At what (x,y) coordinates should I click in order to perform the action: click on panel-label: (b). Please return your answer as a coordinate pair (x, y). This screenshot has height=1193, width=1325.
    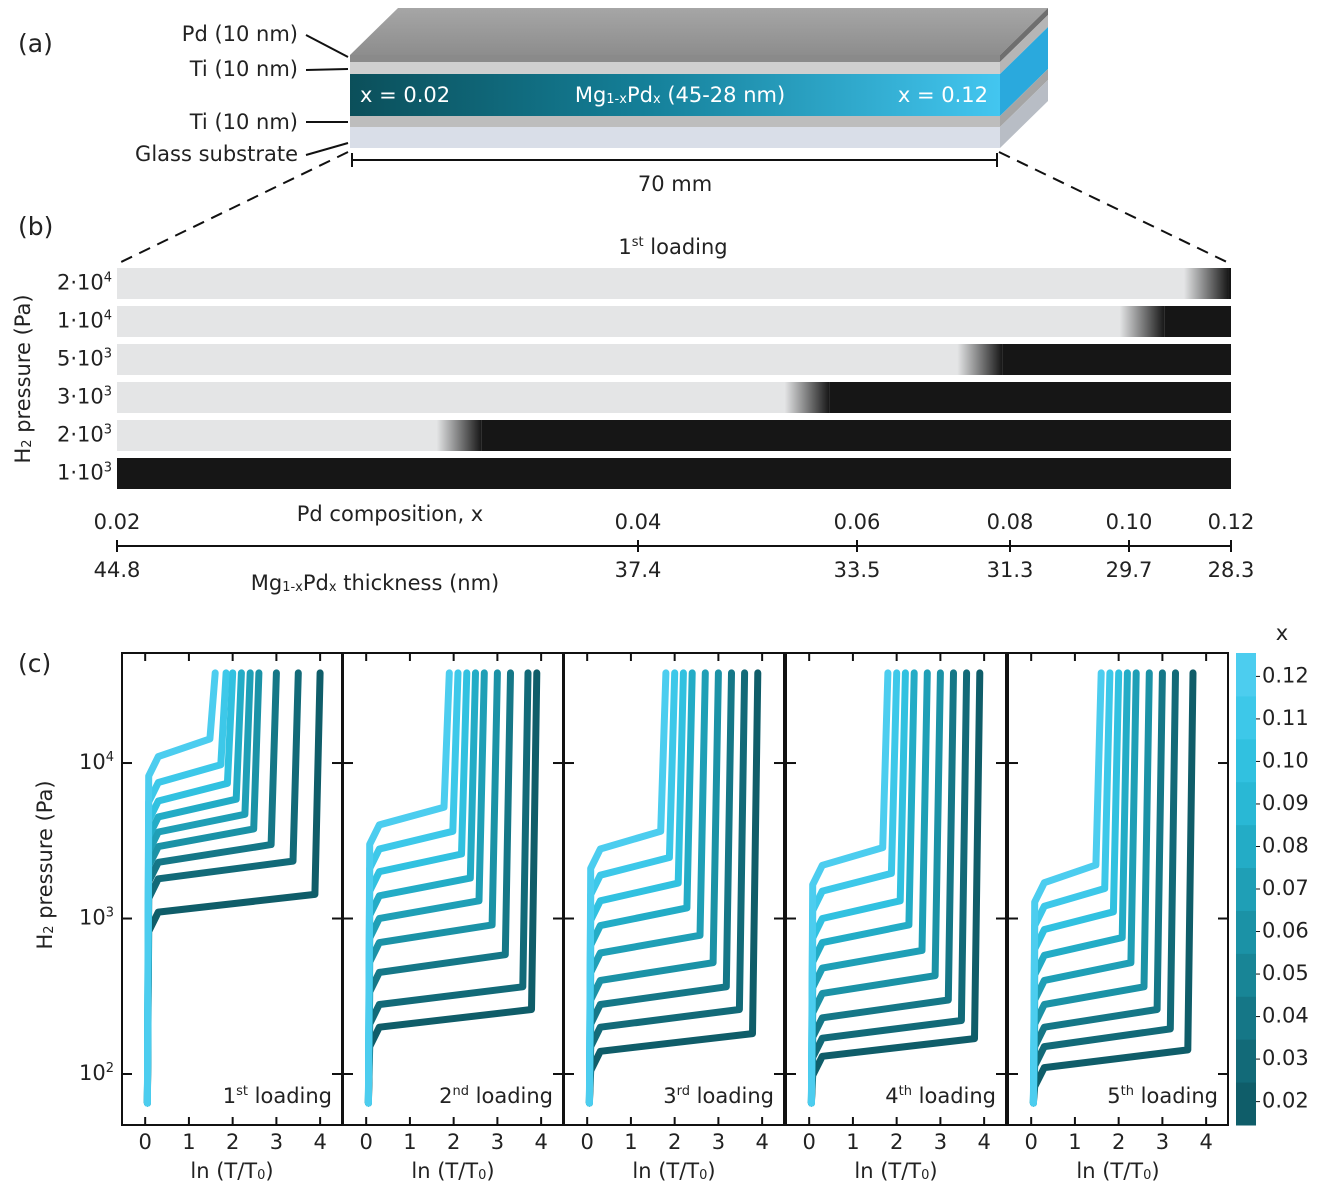
    Looking at the image, I should click on (35, 226).